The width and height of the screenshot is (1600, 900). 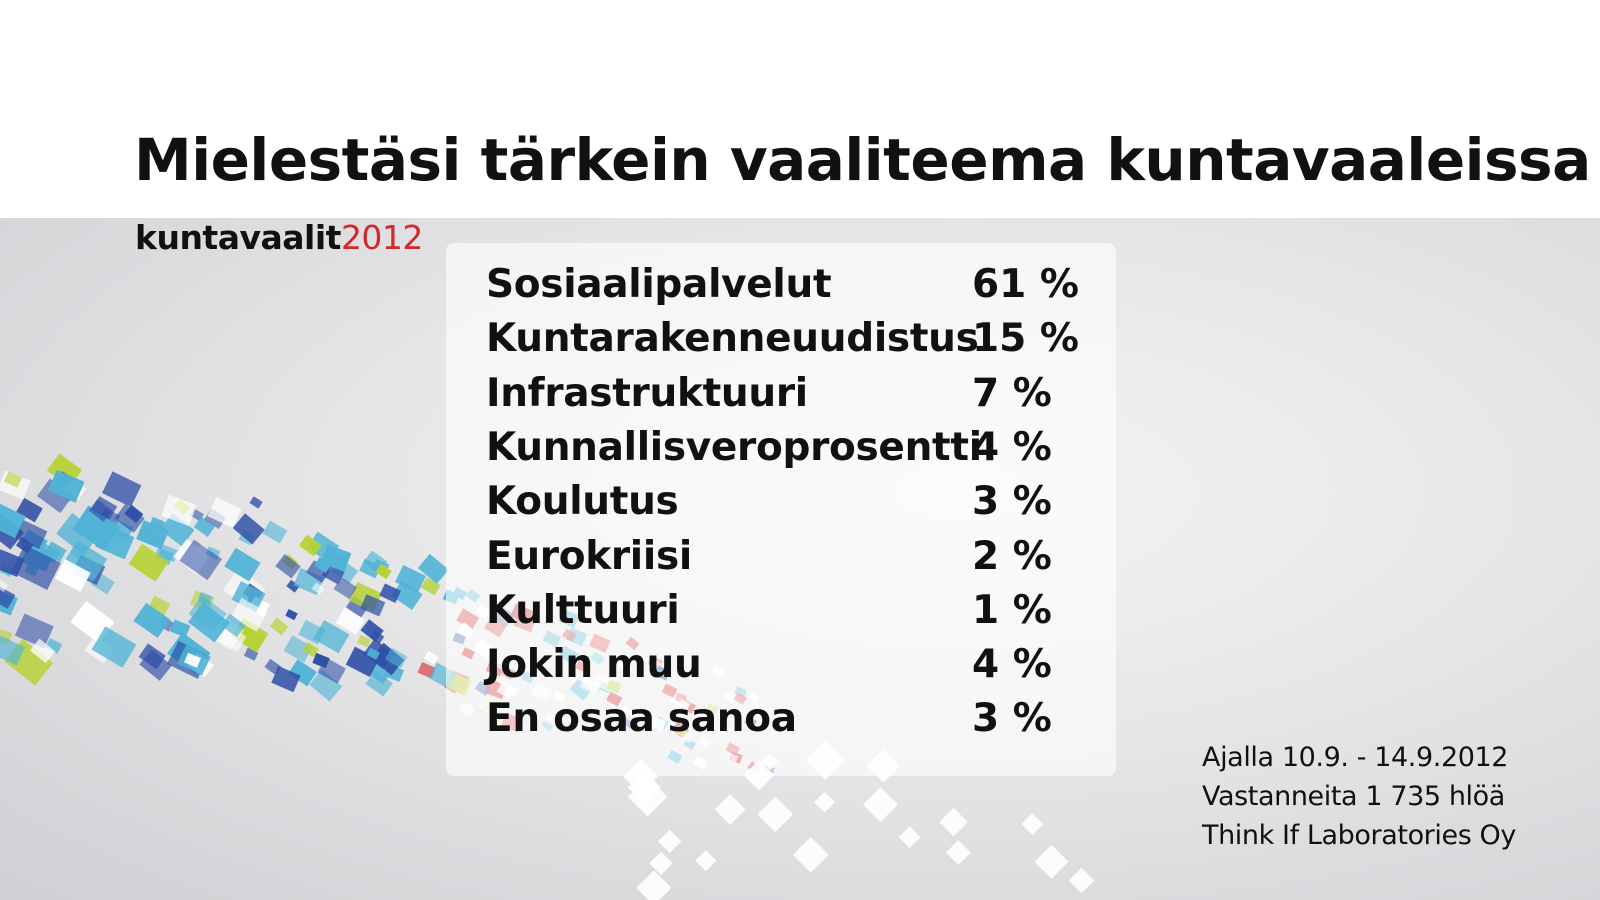 I want to click on table-row: Sosiaalipalvelut 61 %, so click(x=786, y=289).